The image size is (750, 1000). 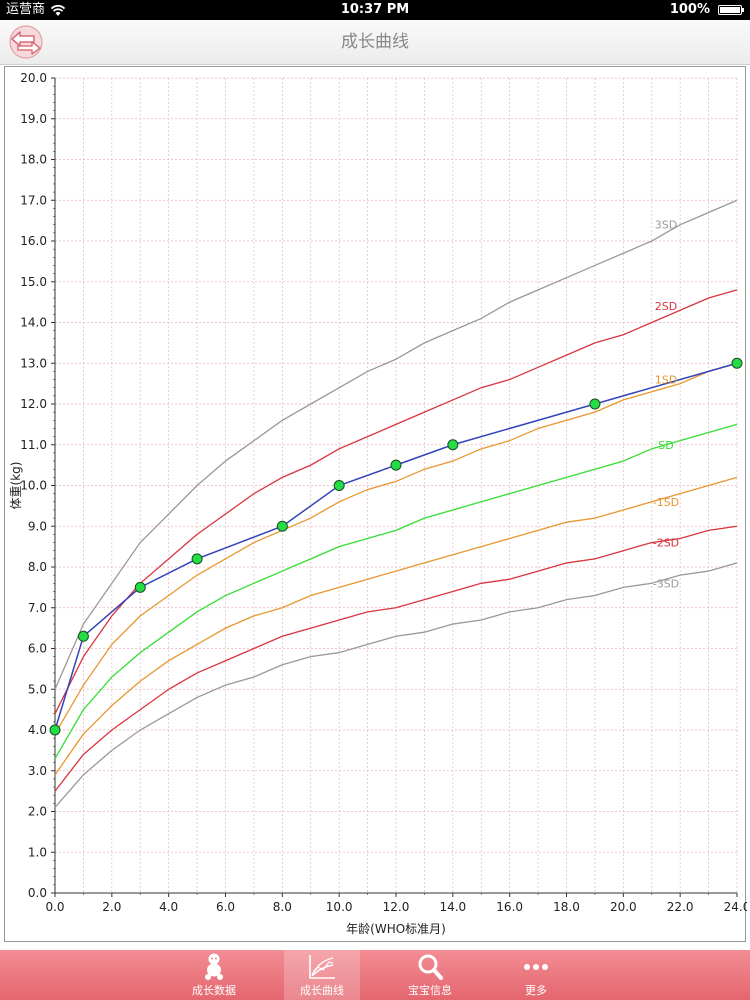 I want to click on y-tick-label: 17.0, so click(x=33, y=200).